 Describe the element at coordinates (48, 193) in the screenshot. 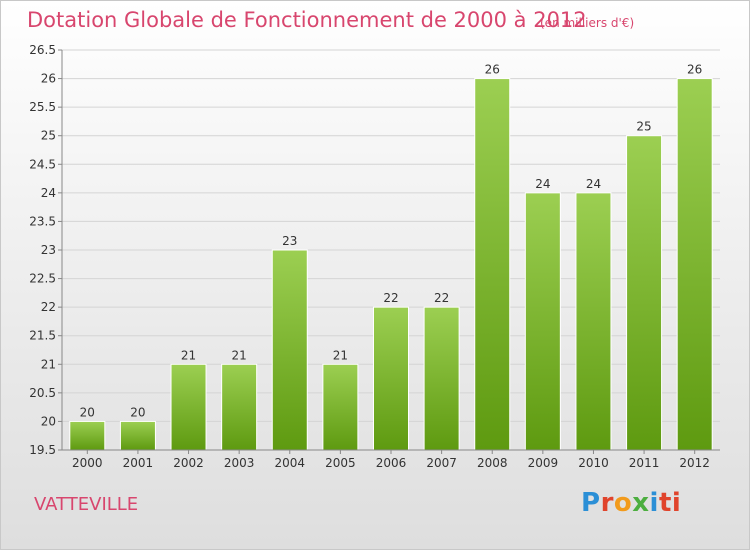

I see `y-tick-label: 24` at that location.